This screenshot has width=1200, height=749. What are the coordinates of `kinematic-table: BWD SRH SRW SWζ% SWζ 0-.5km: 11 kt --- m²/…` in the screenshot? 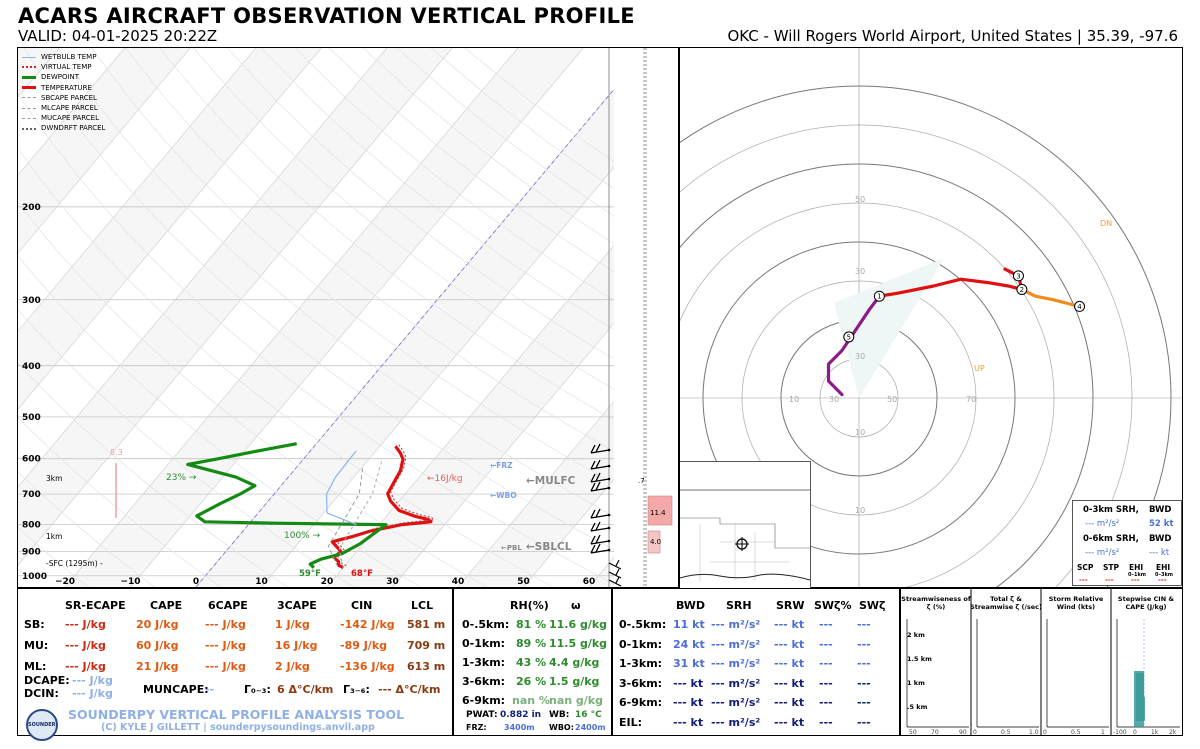 It's located at (756, 662).